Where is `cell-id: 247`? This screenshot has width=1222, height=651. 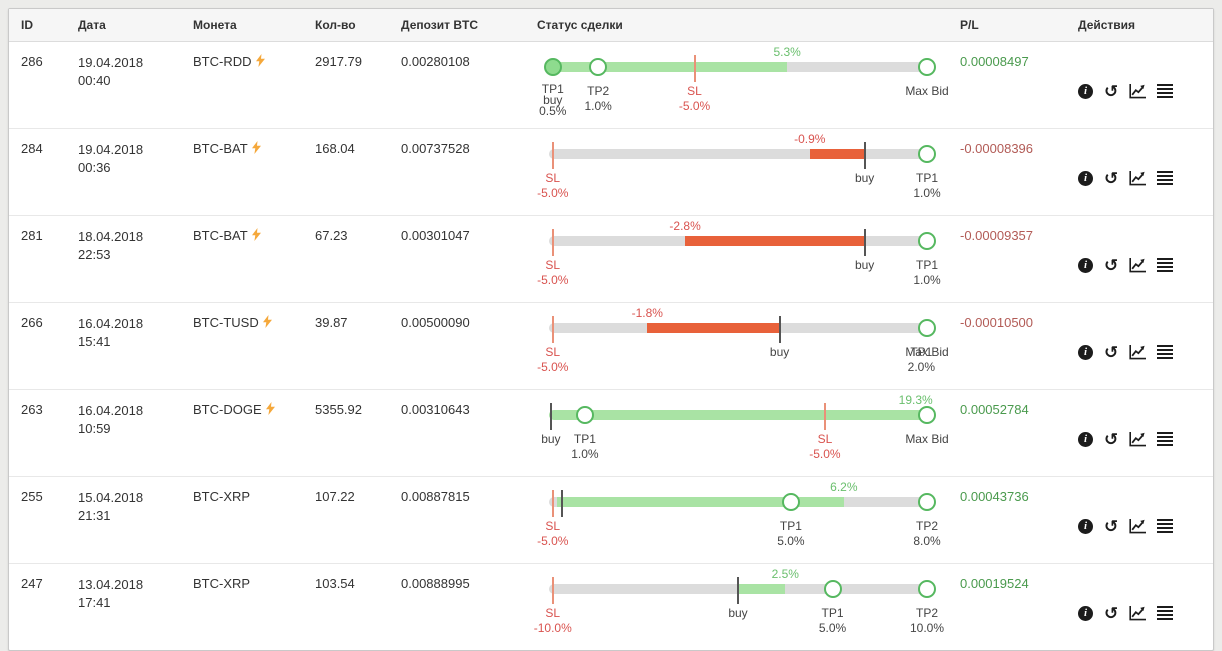 cell-id: 247 is located at coordinates (32, 583).